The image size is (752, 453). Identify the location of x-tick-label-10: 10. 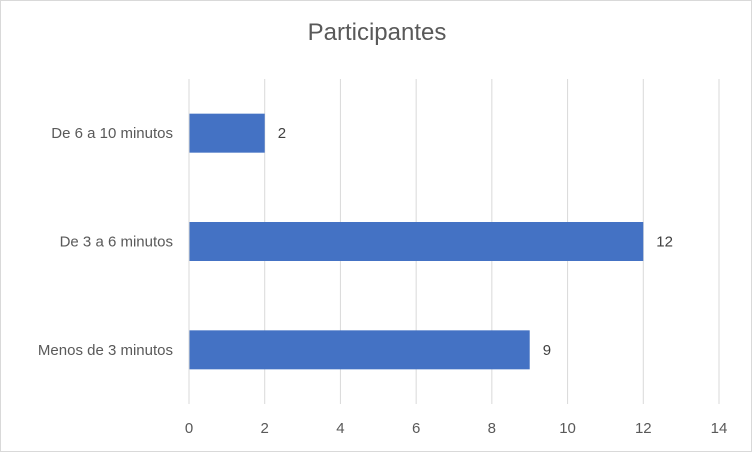
(567, 428).